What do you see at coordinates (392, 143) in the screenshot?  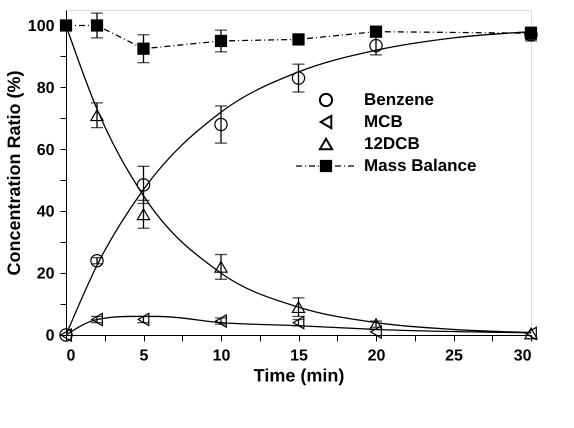 I see `legend-label: 12DCB` at bounding box center [392, 143].